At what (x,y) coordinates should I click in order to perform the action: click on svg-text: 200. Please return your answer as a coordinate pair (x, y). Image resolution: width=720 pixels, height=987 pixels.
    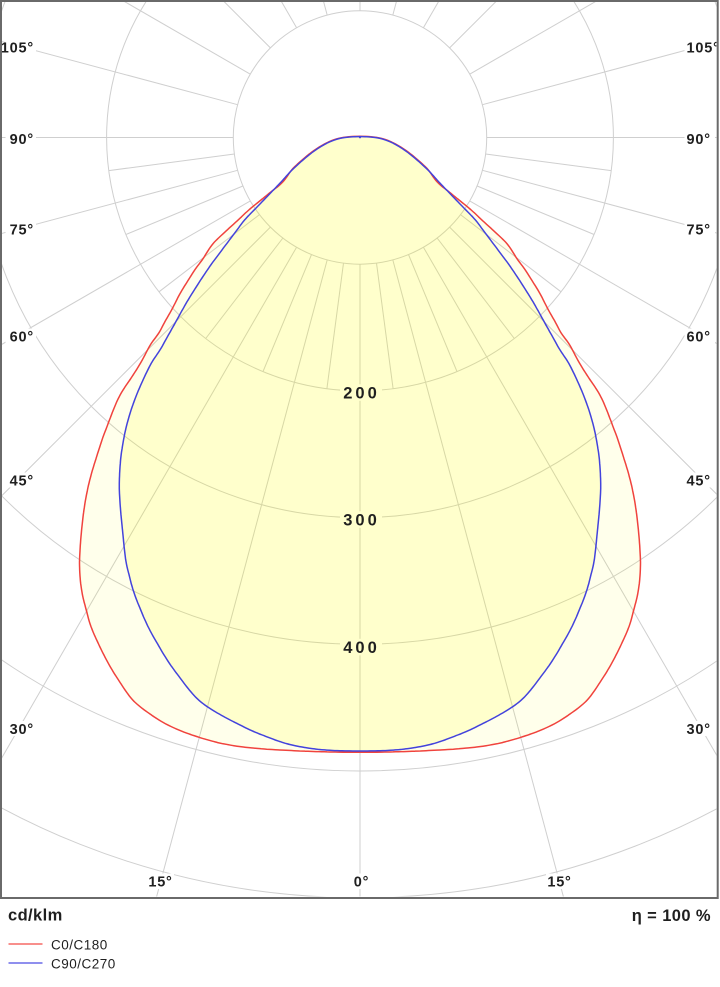
    Looking at the image, I should click on (361, 393).